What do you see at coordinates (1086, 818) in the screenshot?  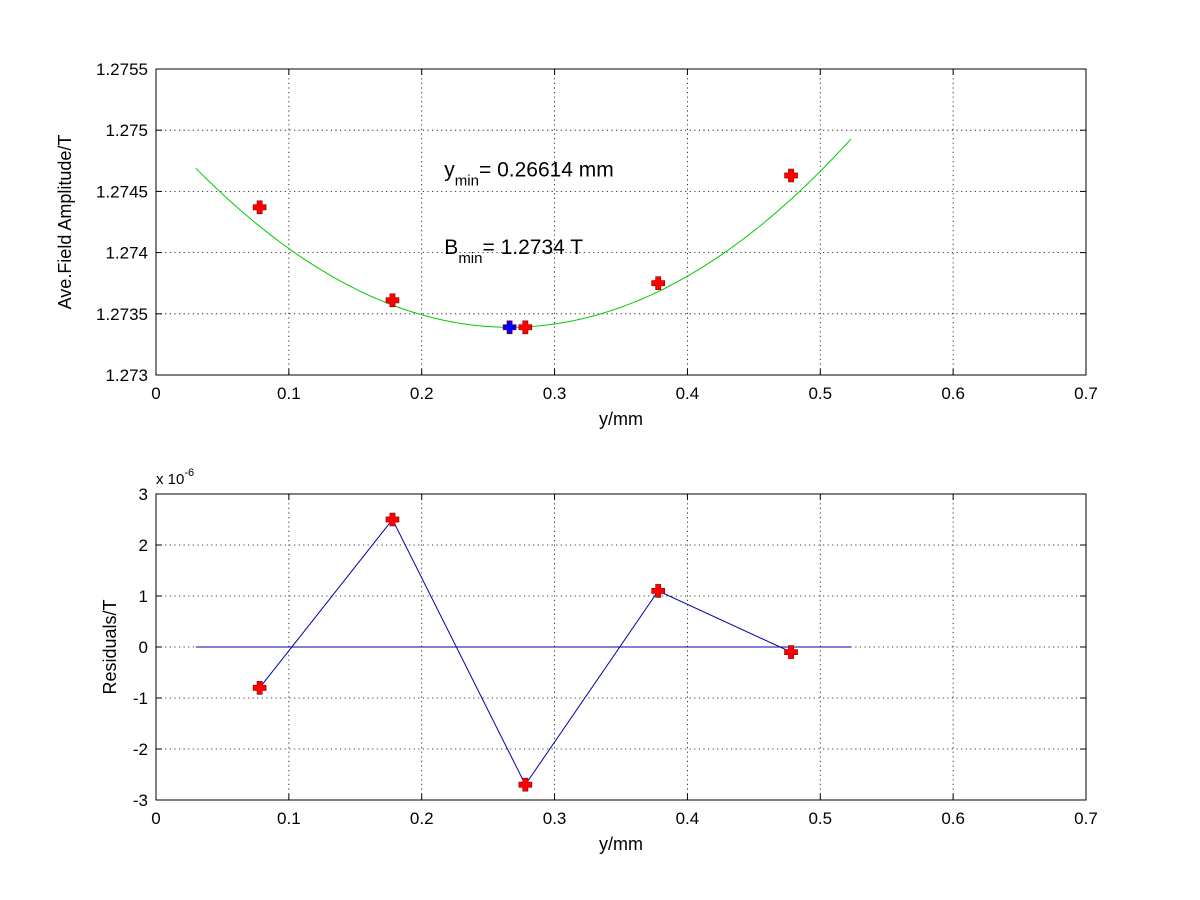 I see `resid-x-tick-label: 0.7` at bounding box center [1086, 818].